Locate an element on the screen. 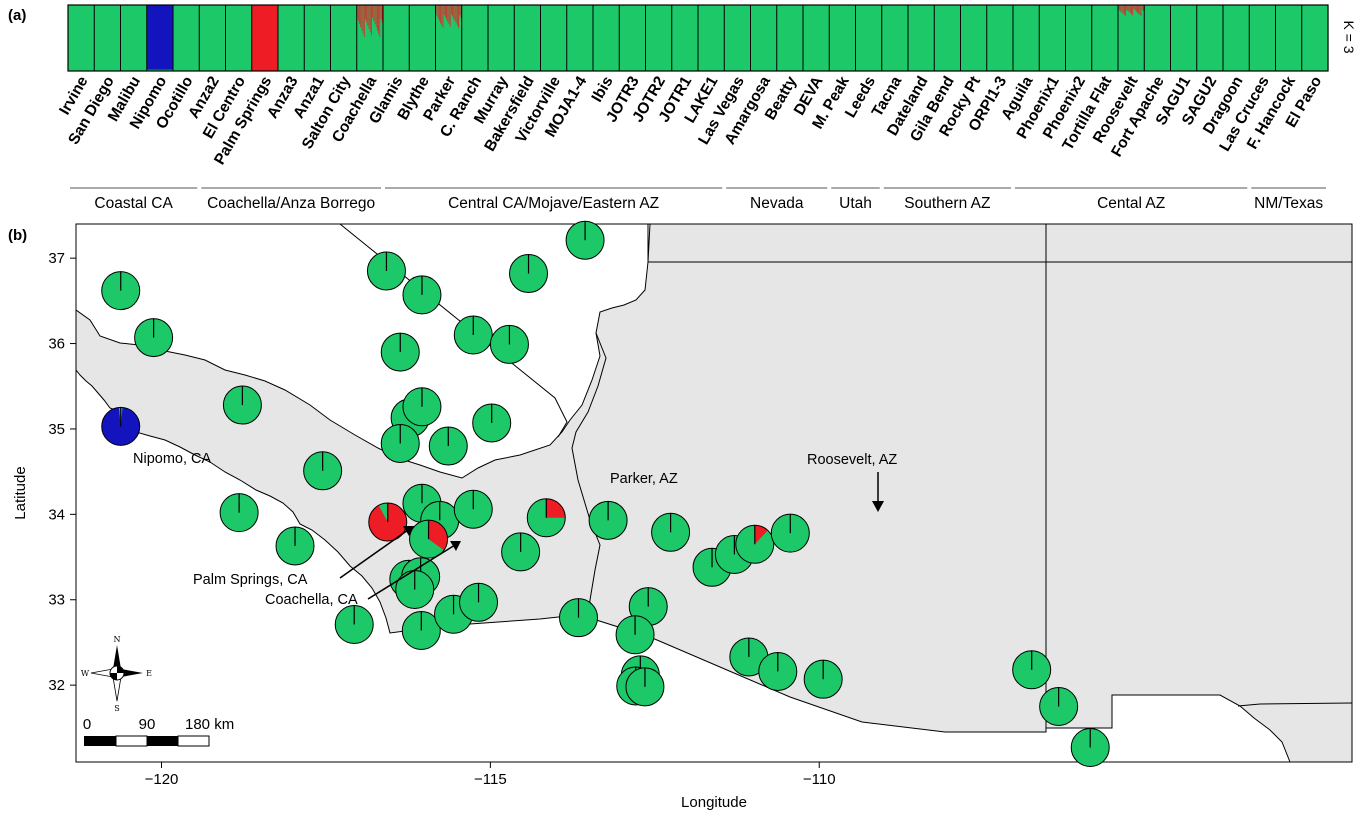  scale-bar: 0 90 180 km is located at coordinates (158, 731).